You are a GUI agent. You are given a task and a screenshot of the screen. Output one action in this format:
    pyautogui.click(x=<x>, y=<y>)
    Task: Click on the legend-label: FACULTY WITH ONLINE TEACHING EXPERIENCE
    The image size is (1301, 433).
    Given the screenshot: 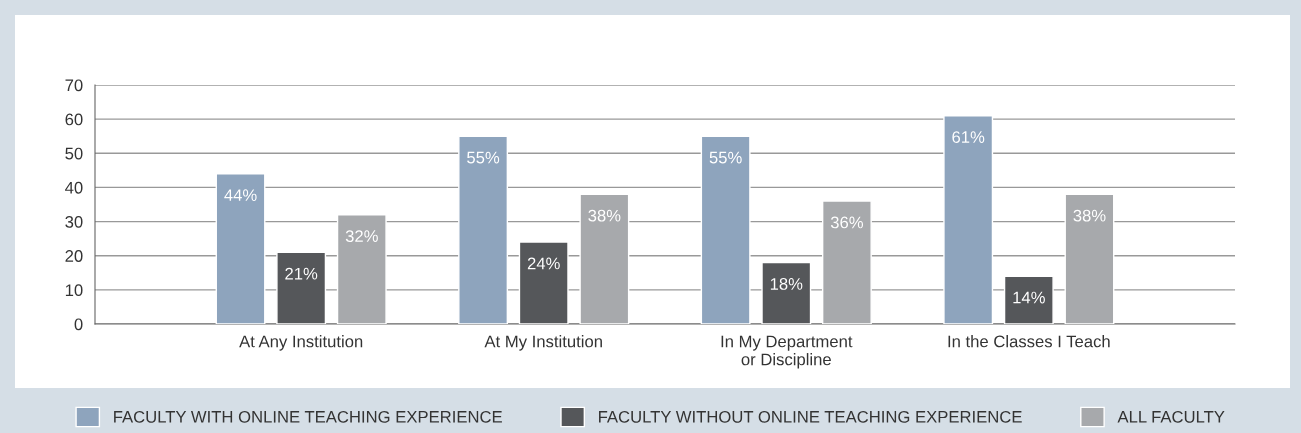 What is the action you would take?
    pyautogui.click(x=308, y=416)
    